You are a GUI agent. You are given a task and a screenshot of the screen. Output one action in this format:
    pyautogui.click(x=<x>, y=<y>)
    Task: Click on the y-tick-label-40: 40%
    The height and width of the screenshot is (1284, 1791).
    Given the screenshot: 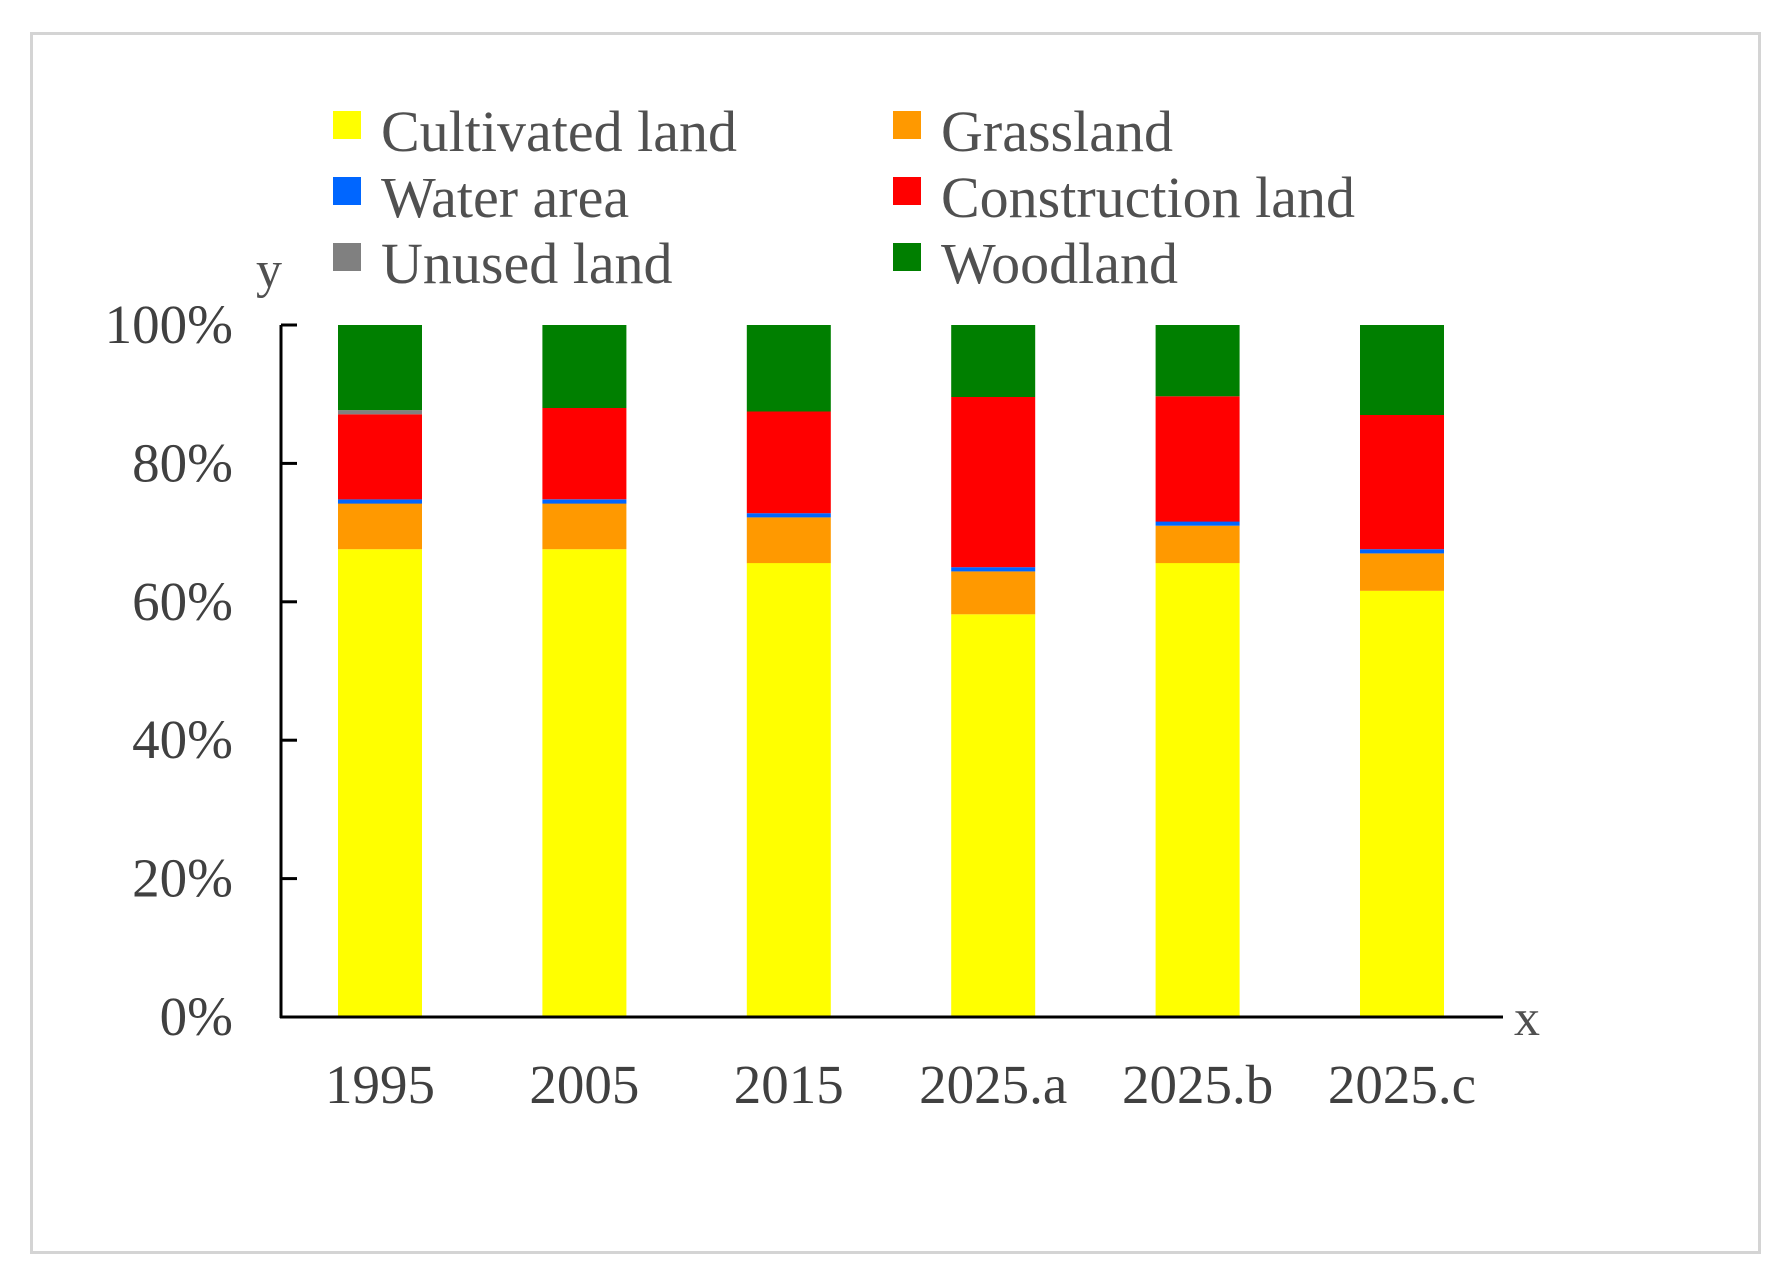 What is the action you would take?
    pyautogui.click(x=182, y=739)
    